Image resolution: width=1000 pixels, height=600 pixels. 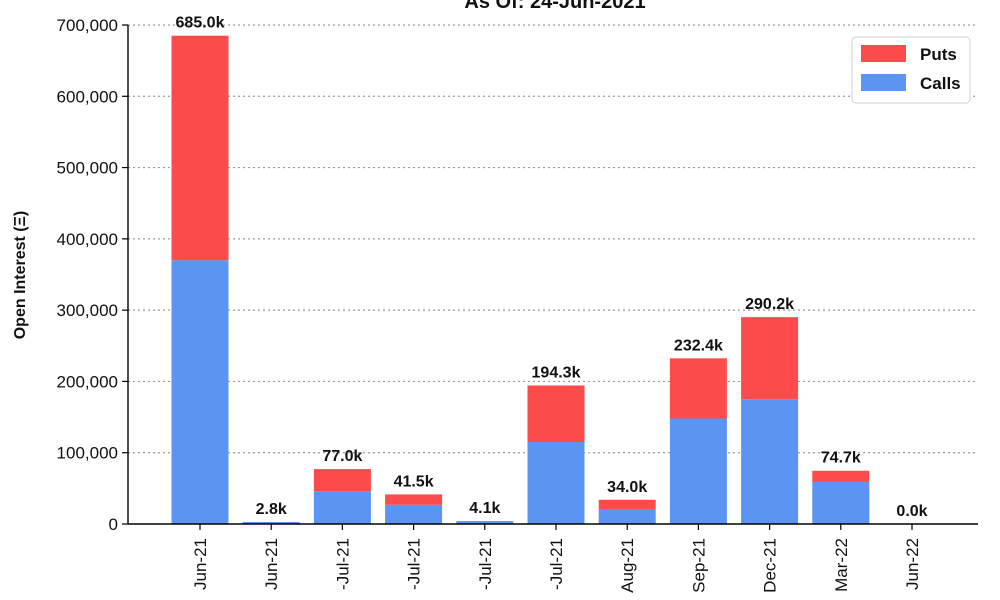 What do you see at coordinates (698, 565) in the screenshot?
I see `x-tick-label: Sep-21` at bounding box center [698, 565].